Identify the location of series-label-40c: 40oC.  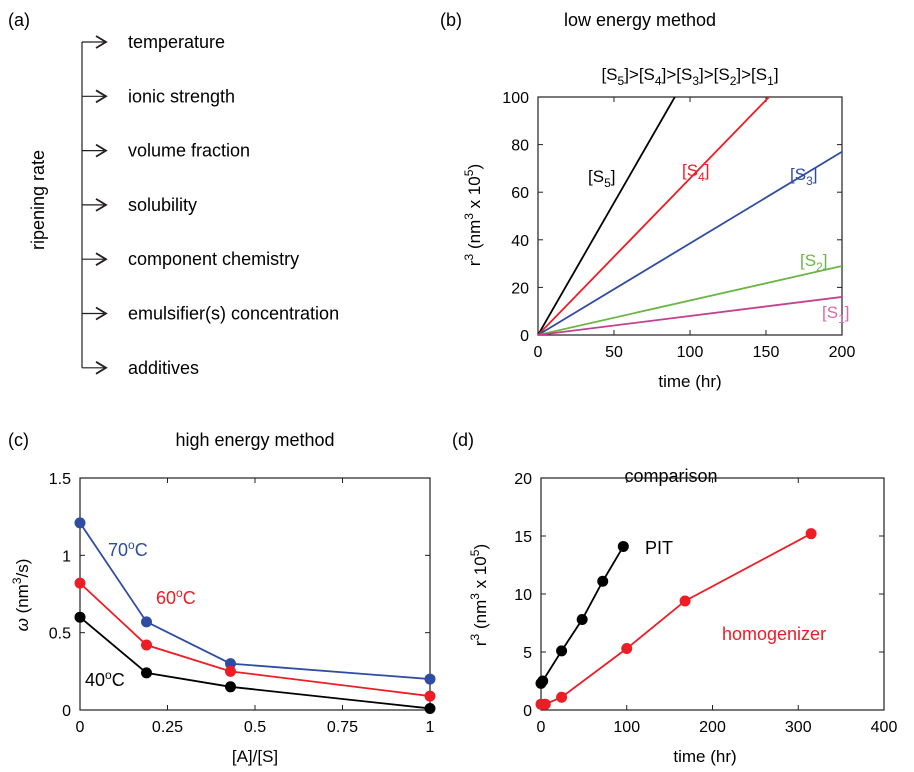
(105, 679).